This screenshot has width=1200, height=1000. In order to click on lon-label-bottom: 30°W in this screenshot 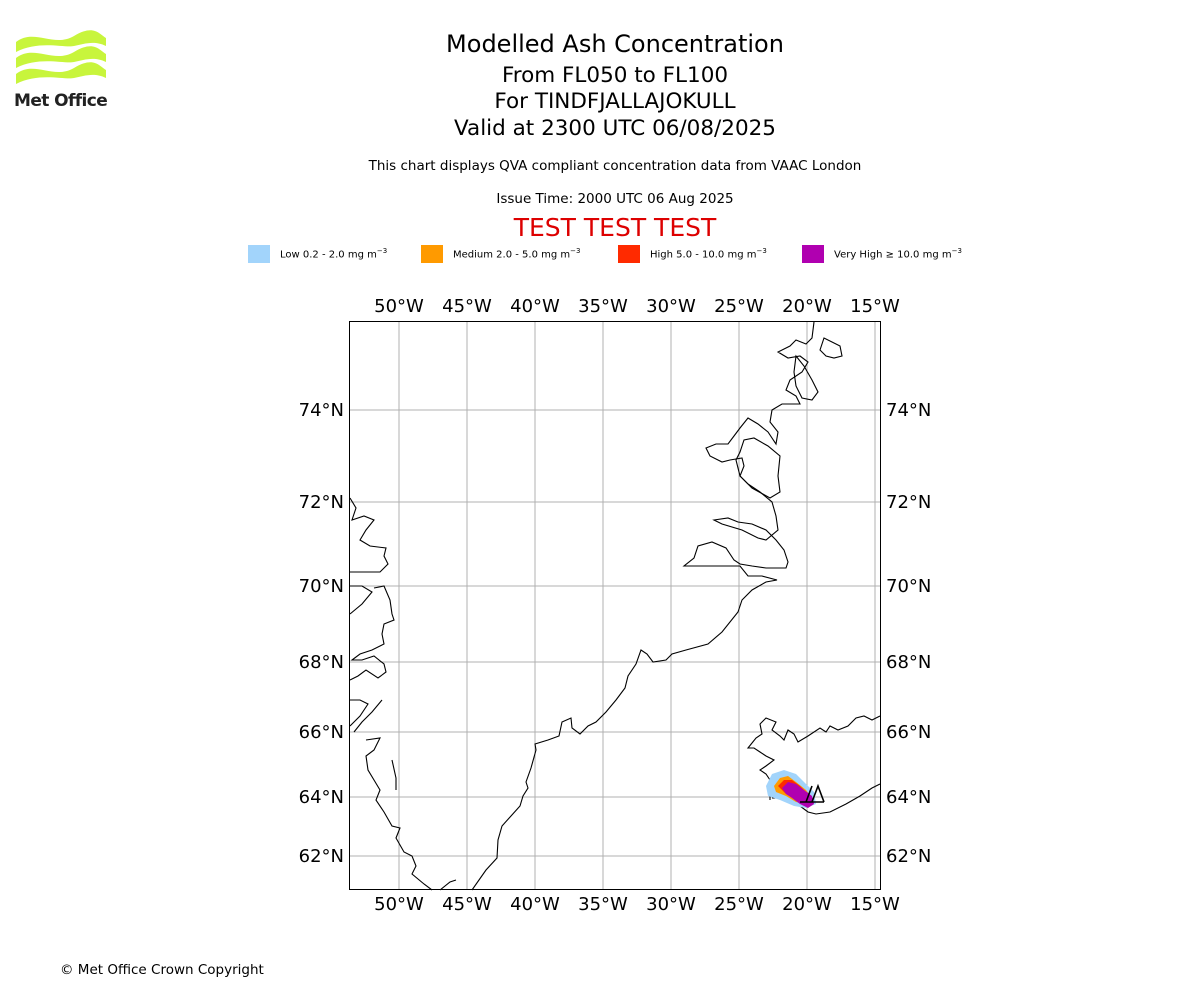, I will do `click(671, 904)`.